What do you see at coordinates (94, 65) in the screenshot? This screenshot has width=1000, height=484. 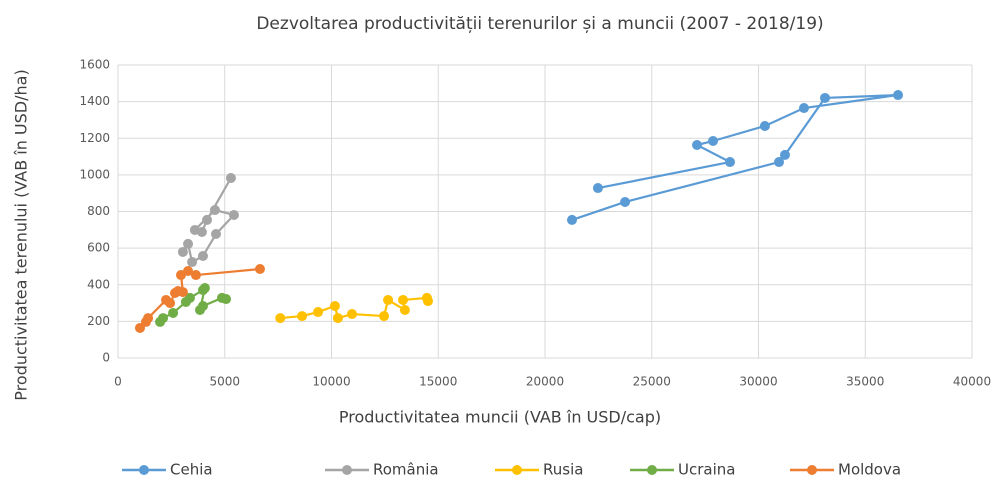 I see `y-tick-label: 1600` at bounding box center [94, 65].